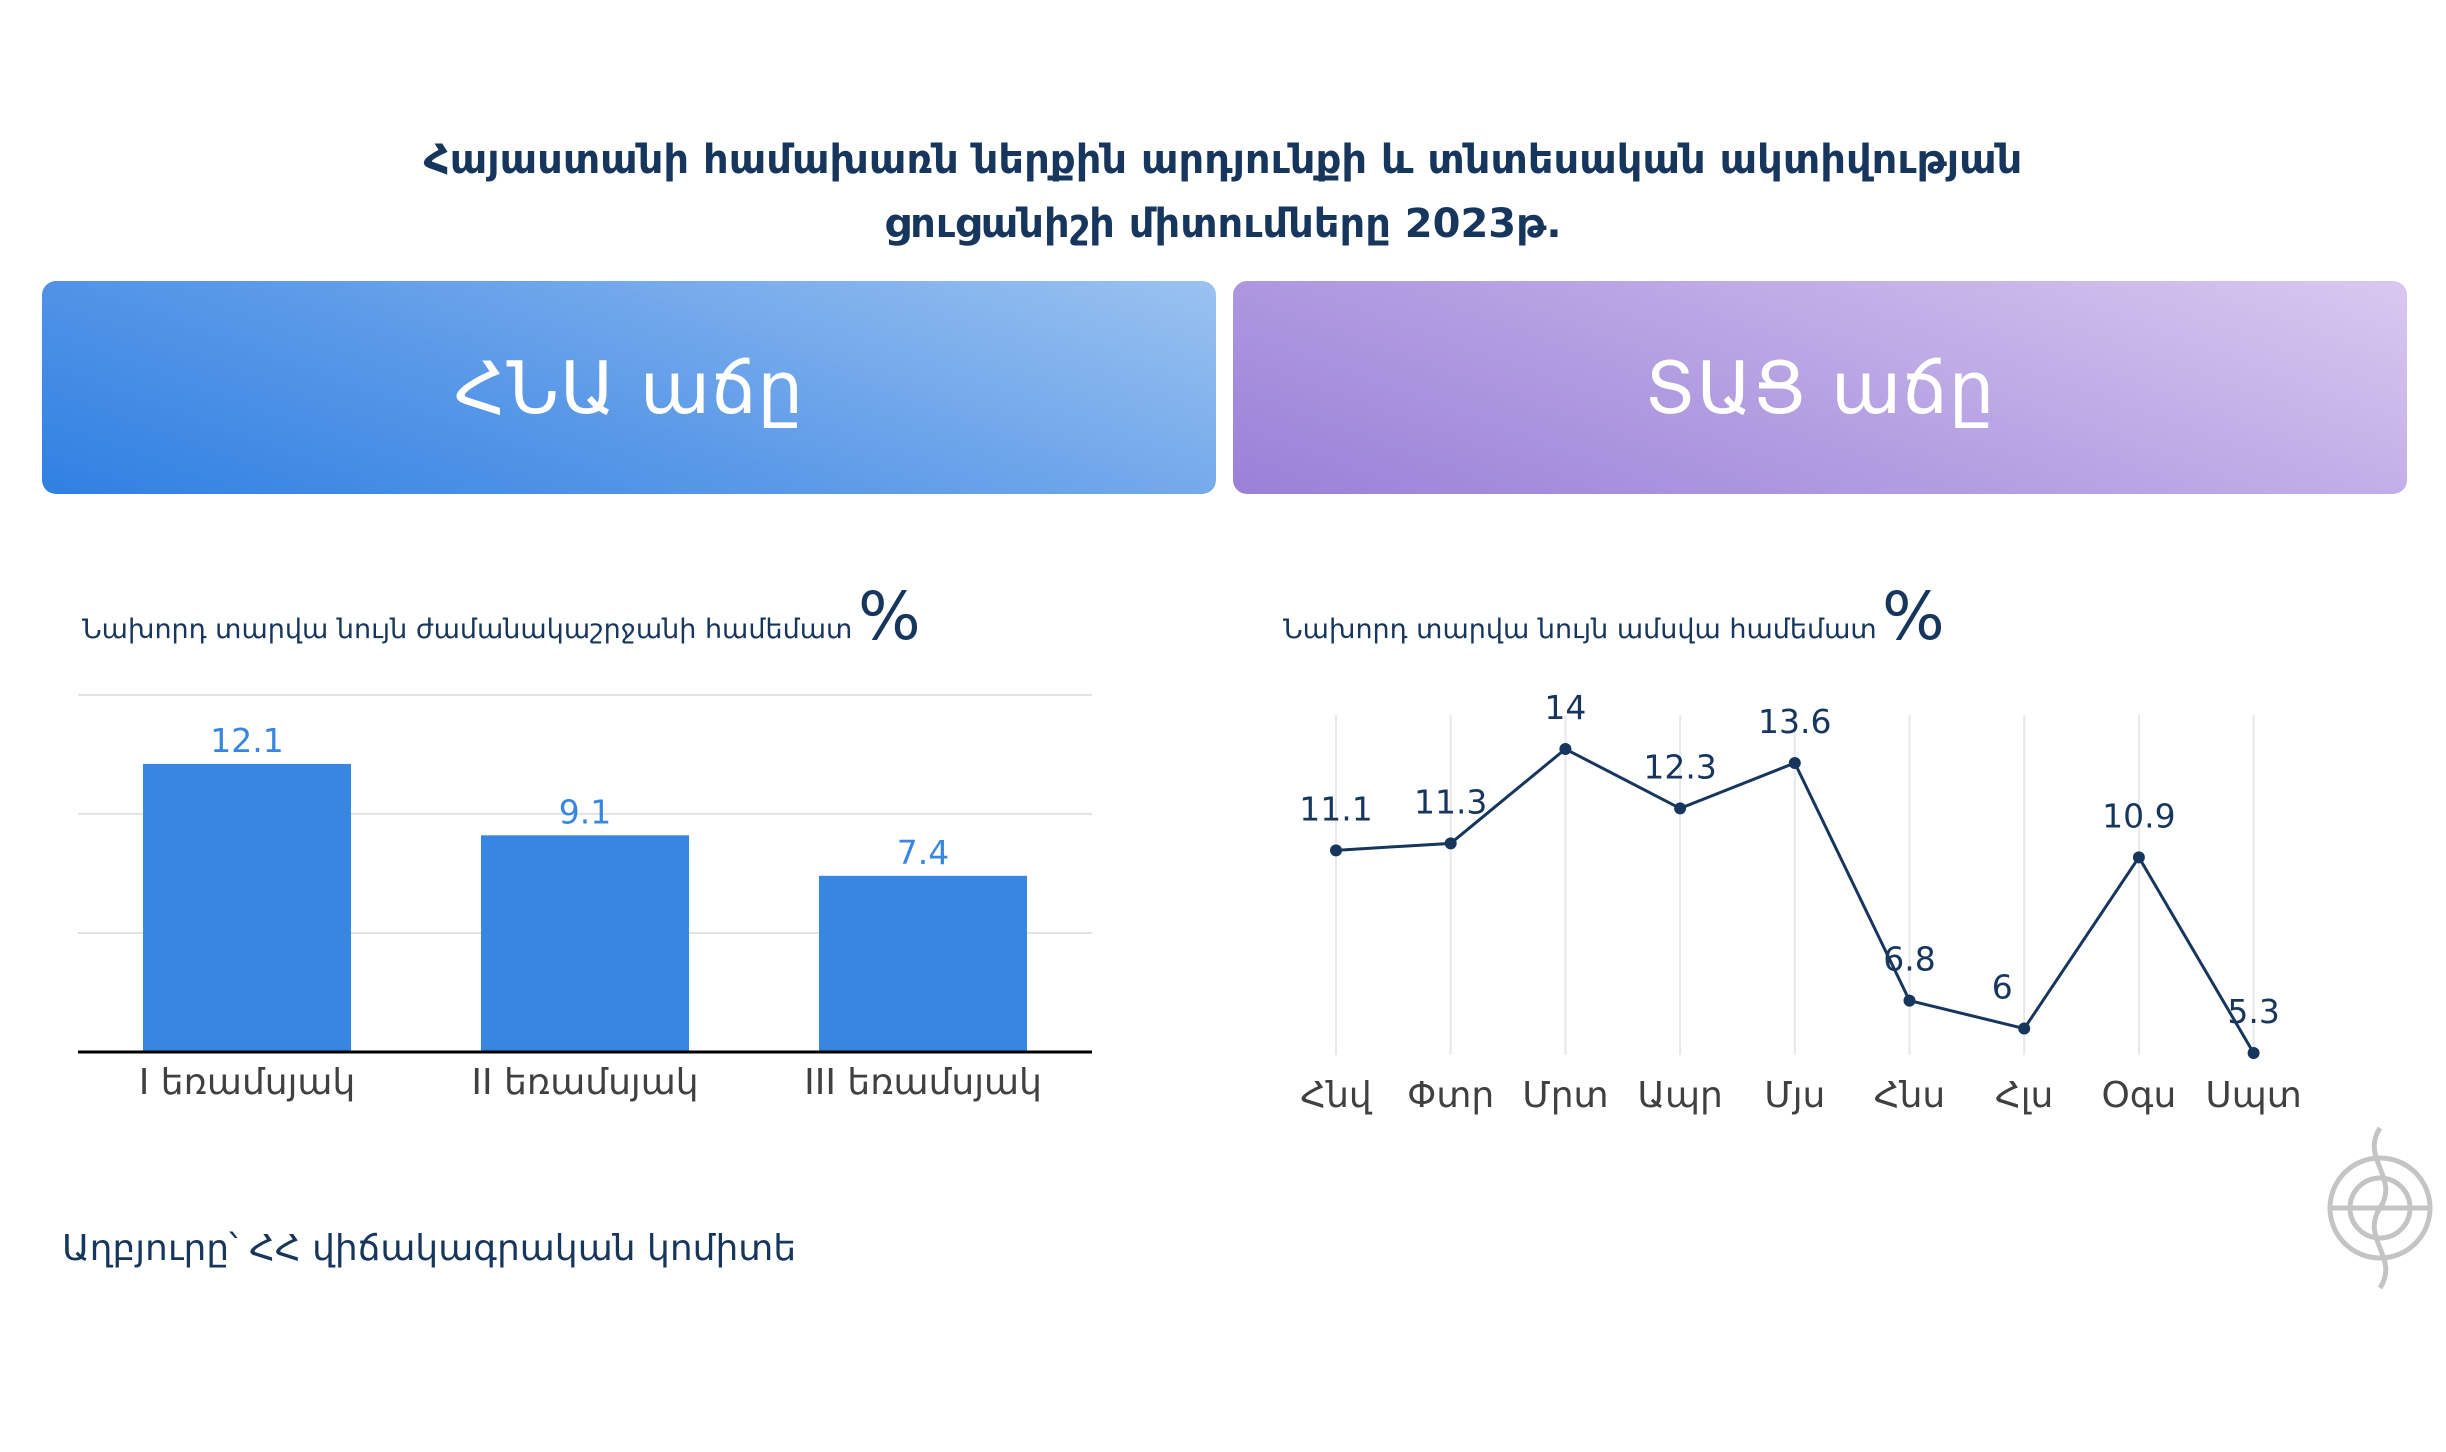 The height and width of the screenshot is (1452, 2446). What do you see at coordinates (2380, 1208) in the screenshot?
I see `logo-icon` at bounding box center [2380, 1208].